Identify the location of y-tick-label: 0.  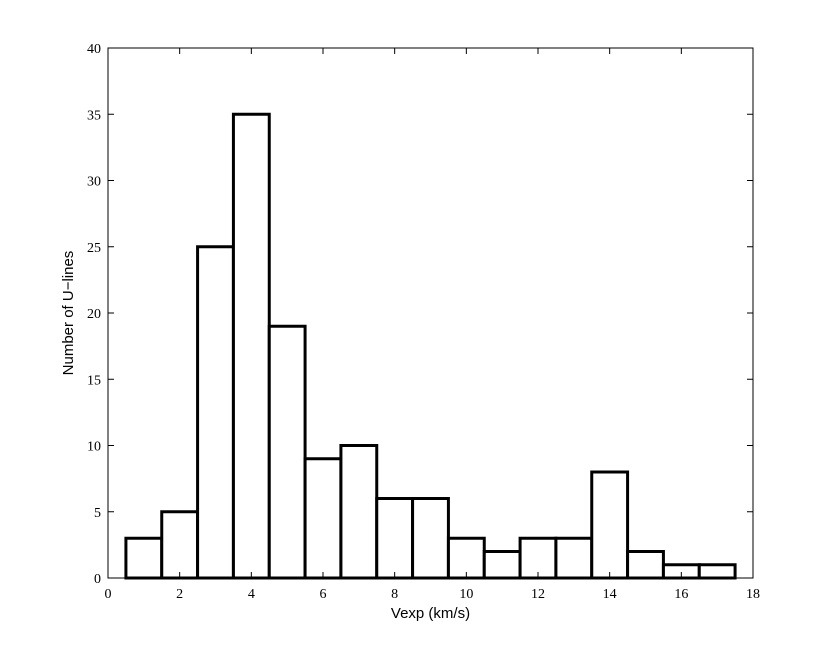
(97, 579).